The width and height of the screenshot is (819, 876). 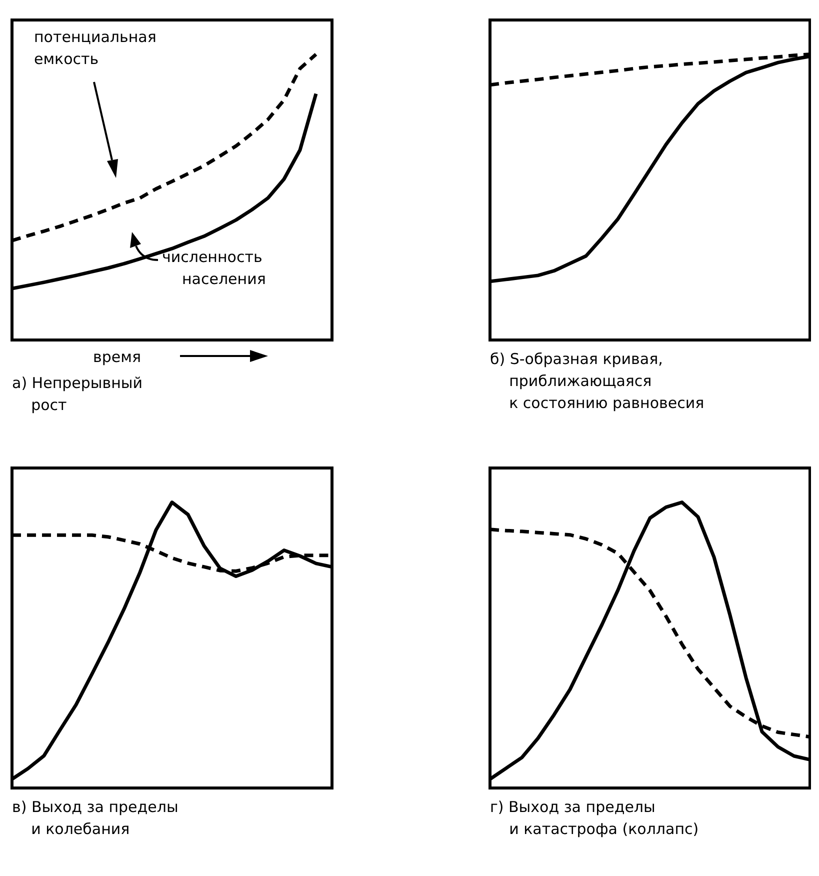 I want to click on text: б) S-образная кривая, приближающаяся к состоянию равновесия, so click(x=597, y=381).